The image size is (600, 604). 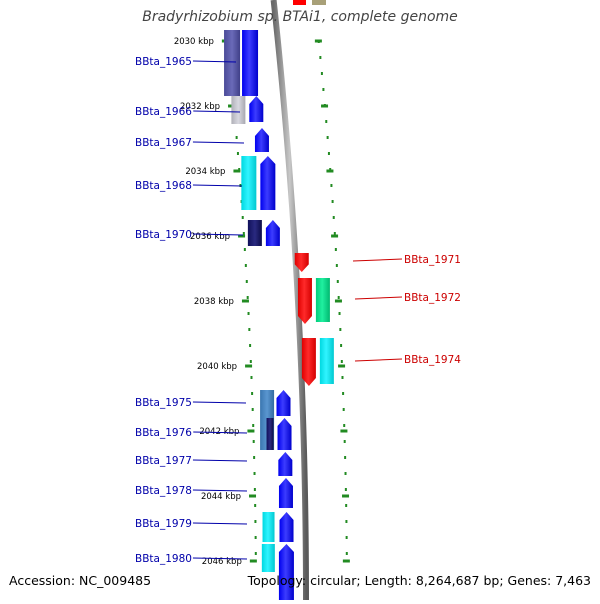 What do you see at coordinates (326, 361) in the screenshot?
I see `gene-bbta-1974-block` at bounding box center [326, 361].